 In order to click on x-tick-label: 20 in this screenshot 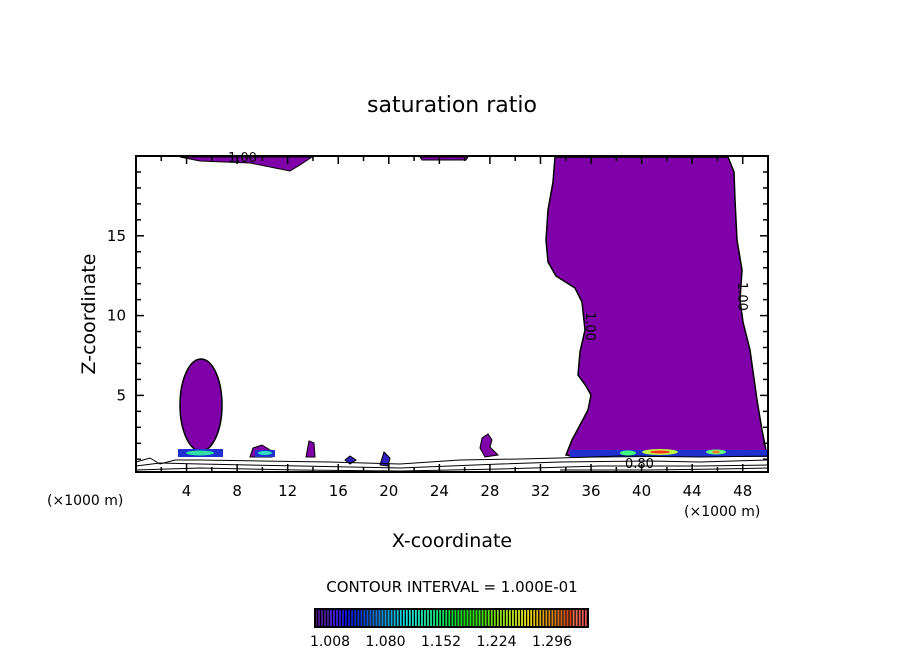, I will do `click(388, 491)`.